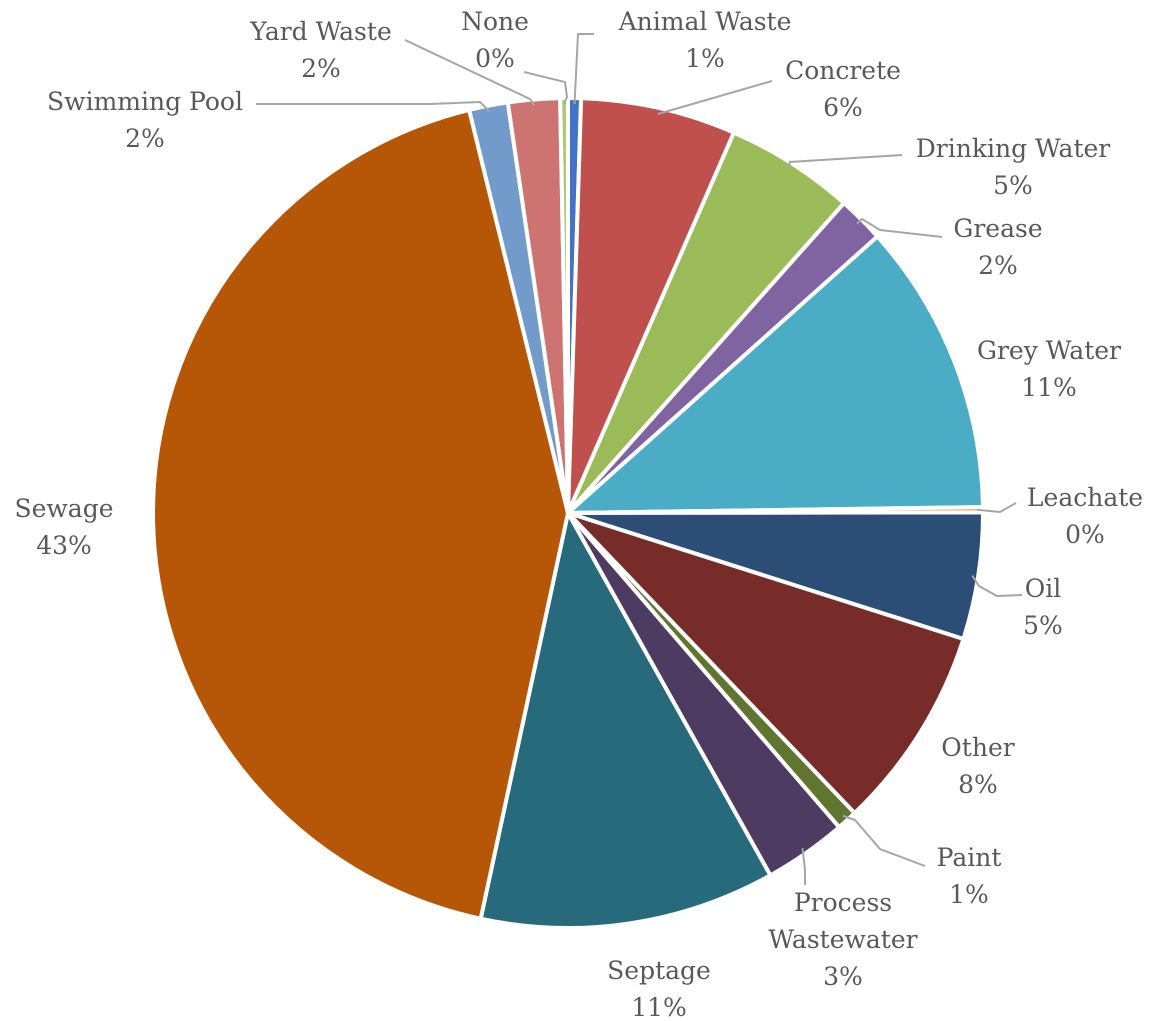 Image resolution: width=1150 pixels, height=1021 pixels. I want to click on data-label-name: Swimming Pool, so click(145, 101).